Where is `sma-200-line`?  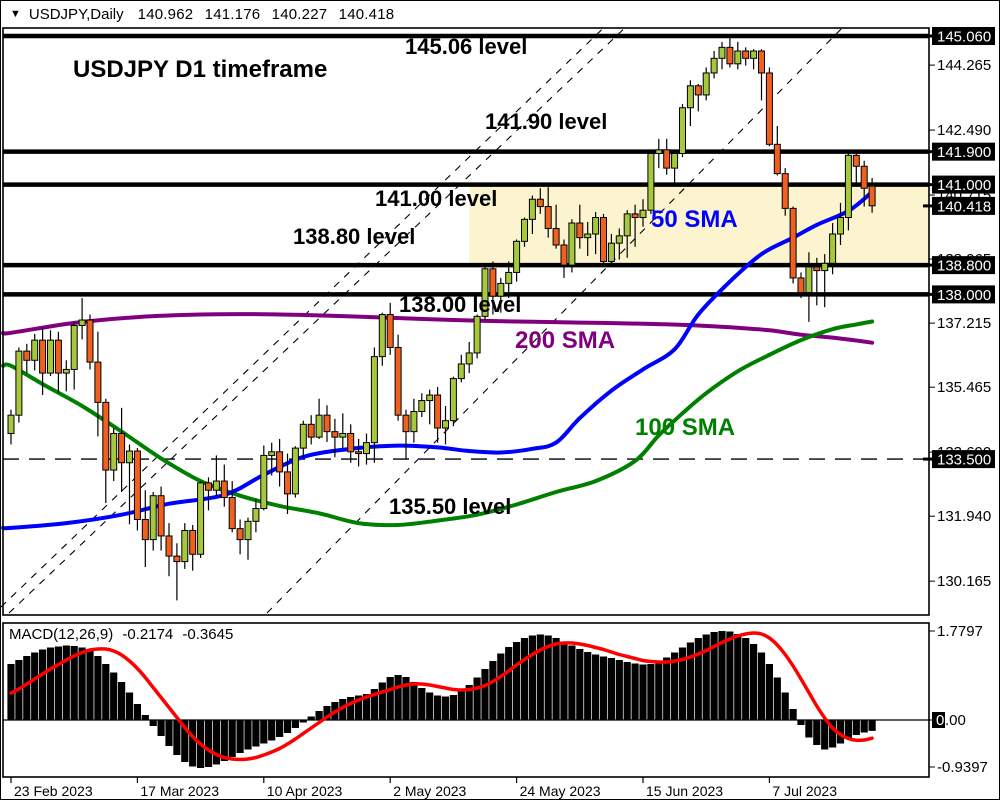
sma-200-line is located at coordinates (438, 328).